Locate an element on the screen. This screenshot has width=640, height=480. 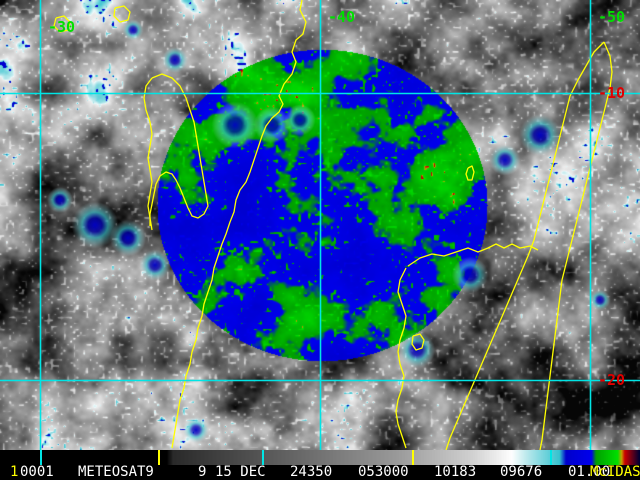
status-line-coord: 10183 is located at coordinates (455, 472).